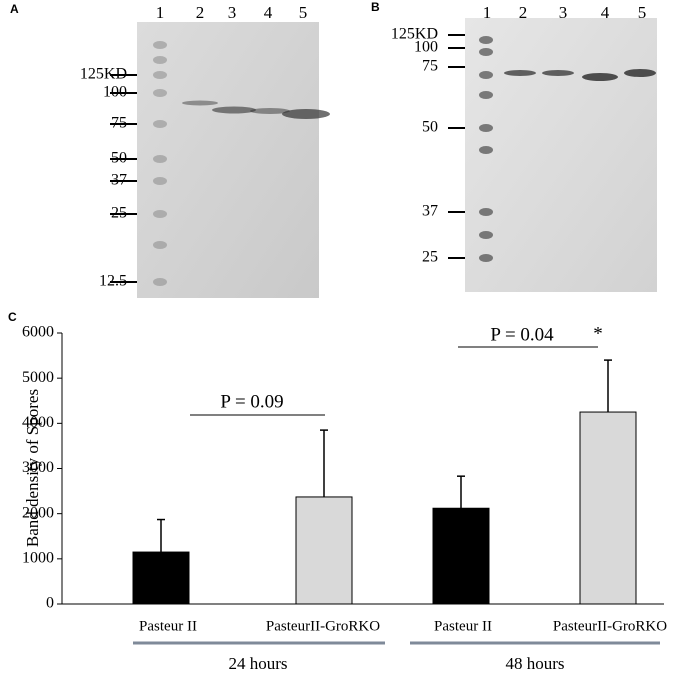 Image resolution: width=680 pixels, height=678 pixels. I want to click on y-tick-label: 1000, so click(38, 558).